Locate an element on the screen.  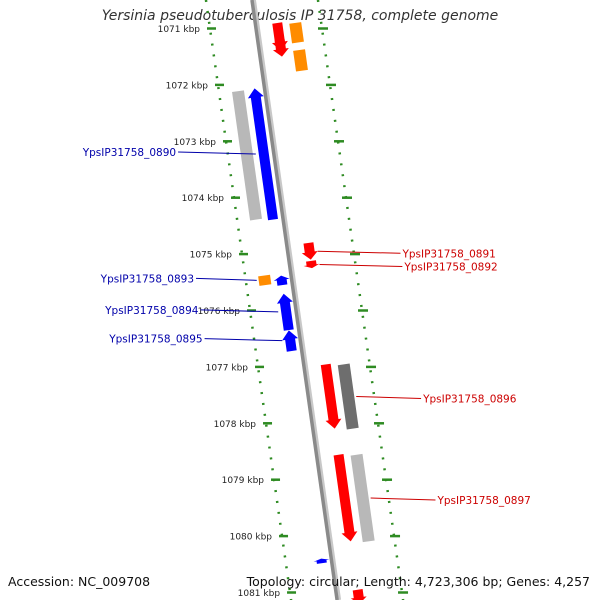
kbp-tick-label: 1073 kbp is located at coordinates (195, 143).